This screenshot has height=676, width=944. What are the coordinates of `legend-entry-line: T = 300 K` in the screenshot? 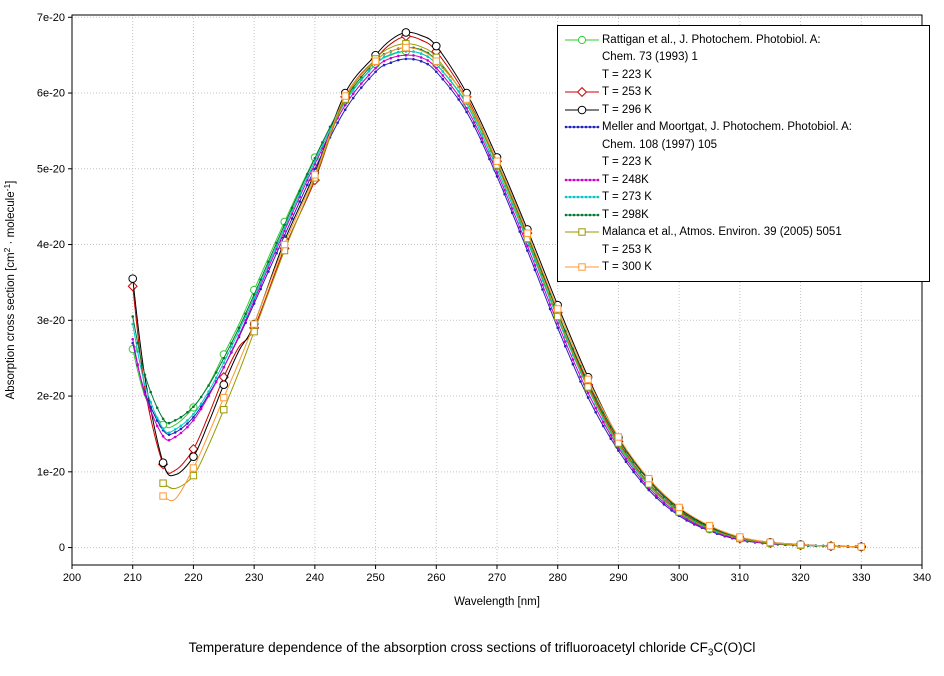 It's located at (743, 268).